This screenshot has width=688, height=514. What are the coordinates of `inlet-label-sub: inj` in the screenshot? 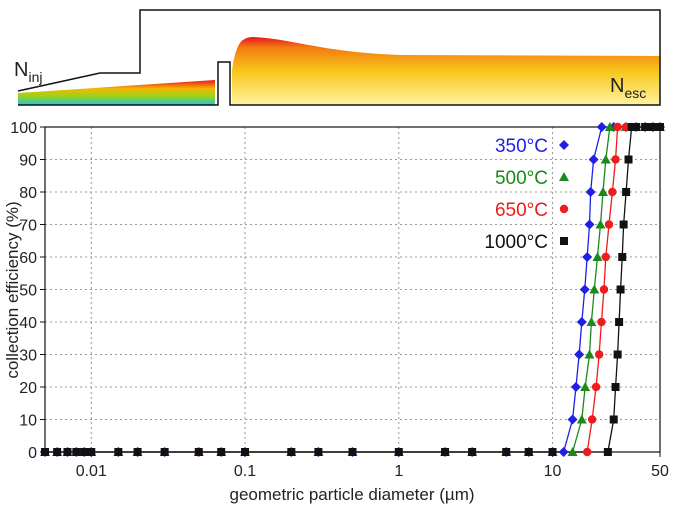 It's located at (35, 77).